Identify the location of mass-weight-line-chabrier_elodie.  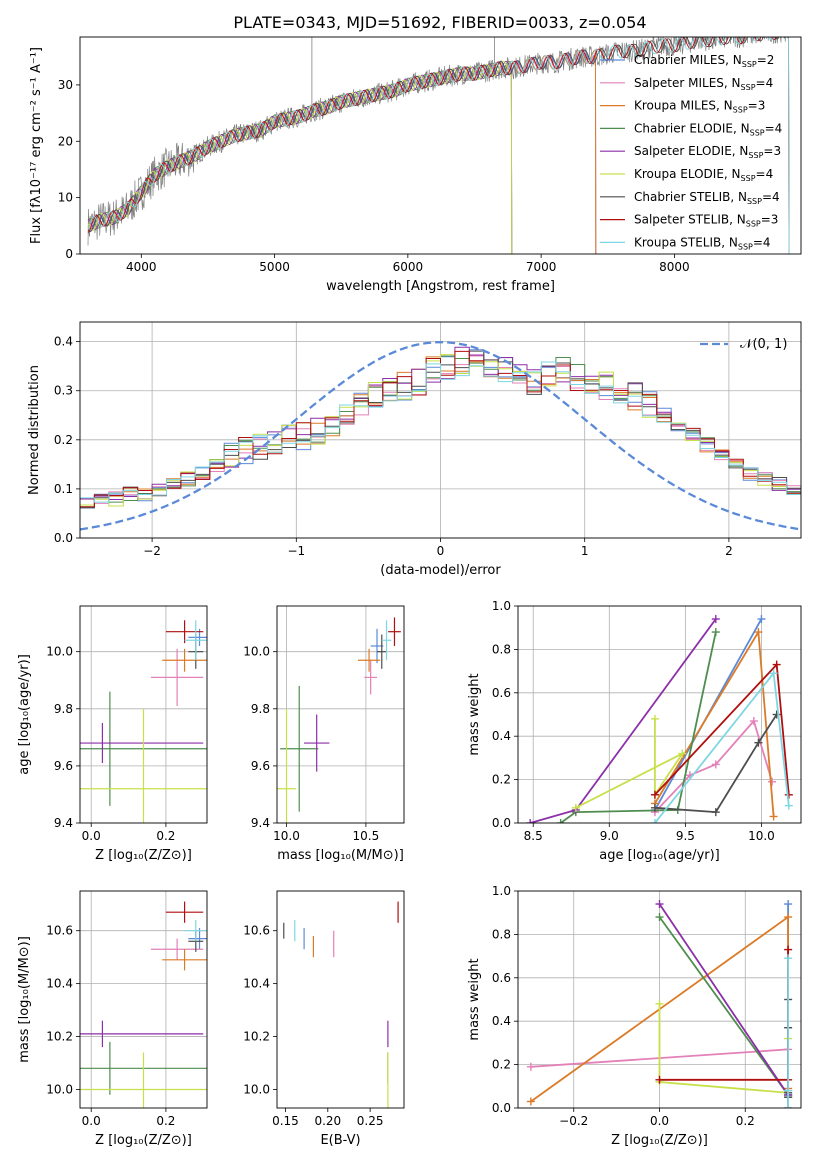
(638, 727).